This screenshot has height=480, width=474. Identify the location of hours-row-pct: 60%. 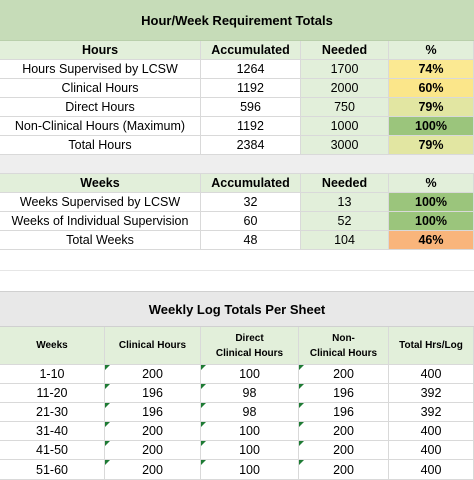
(431, 88).